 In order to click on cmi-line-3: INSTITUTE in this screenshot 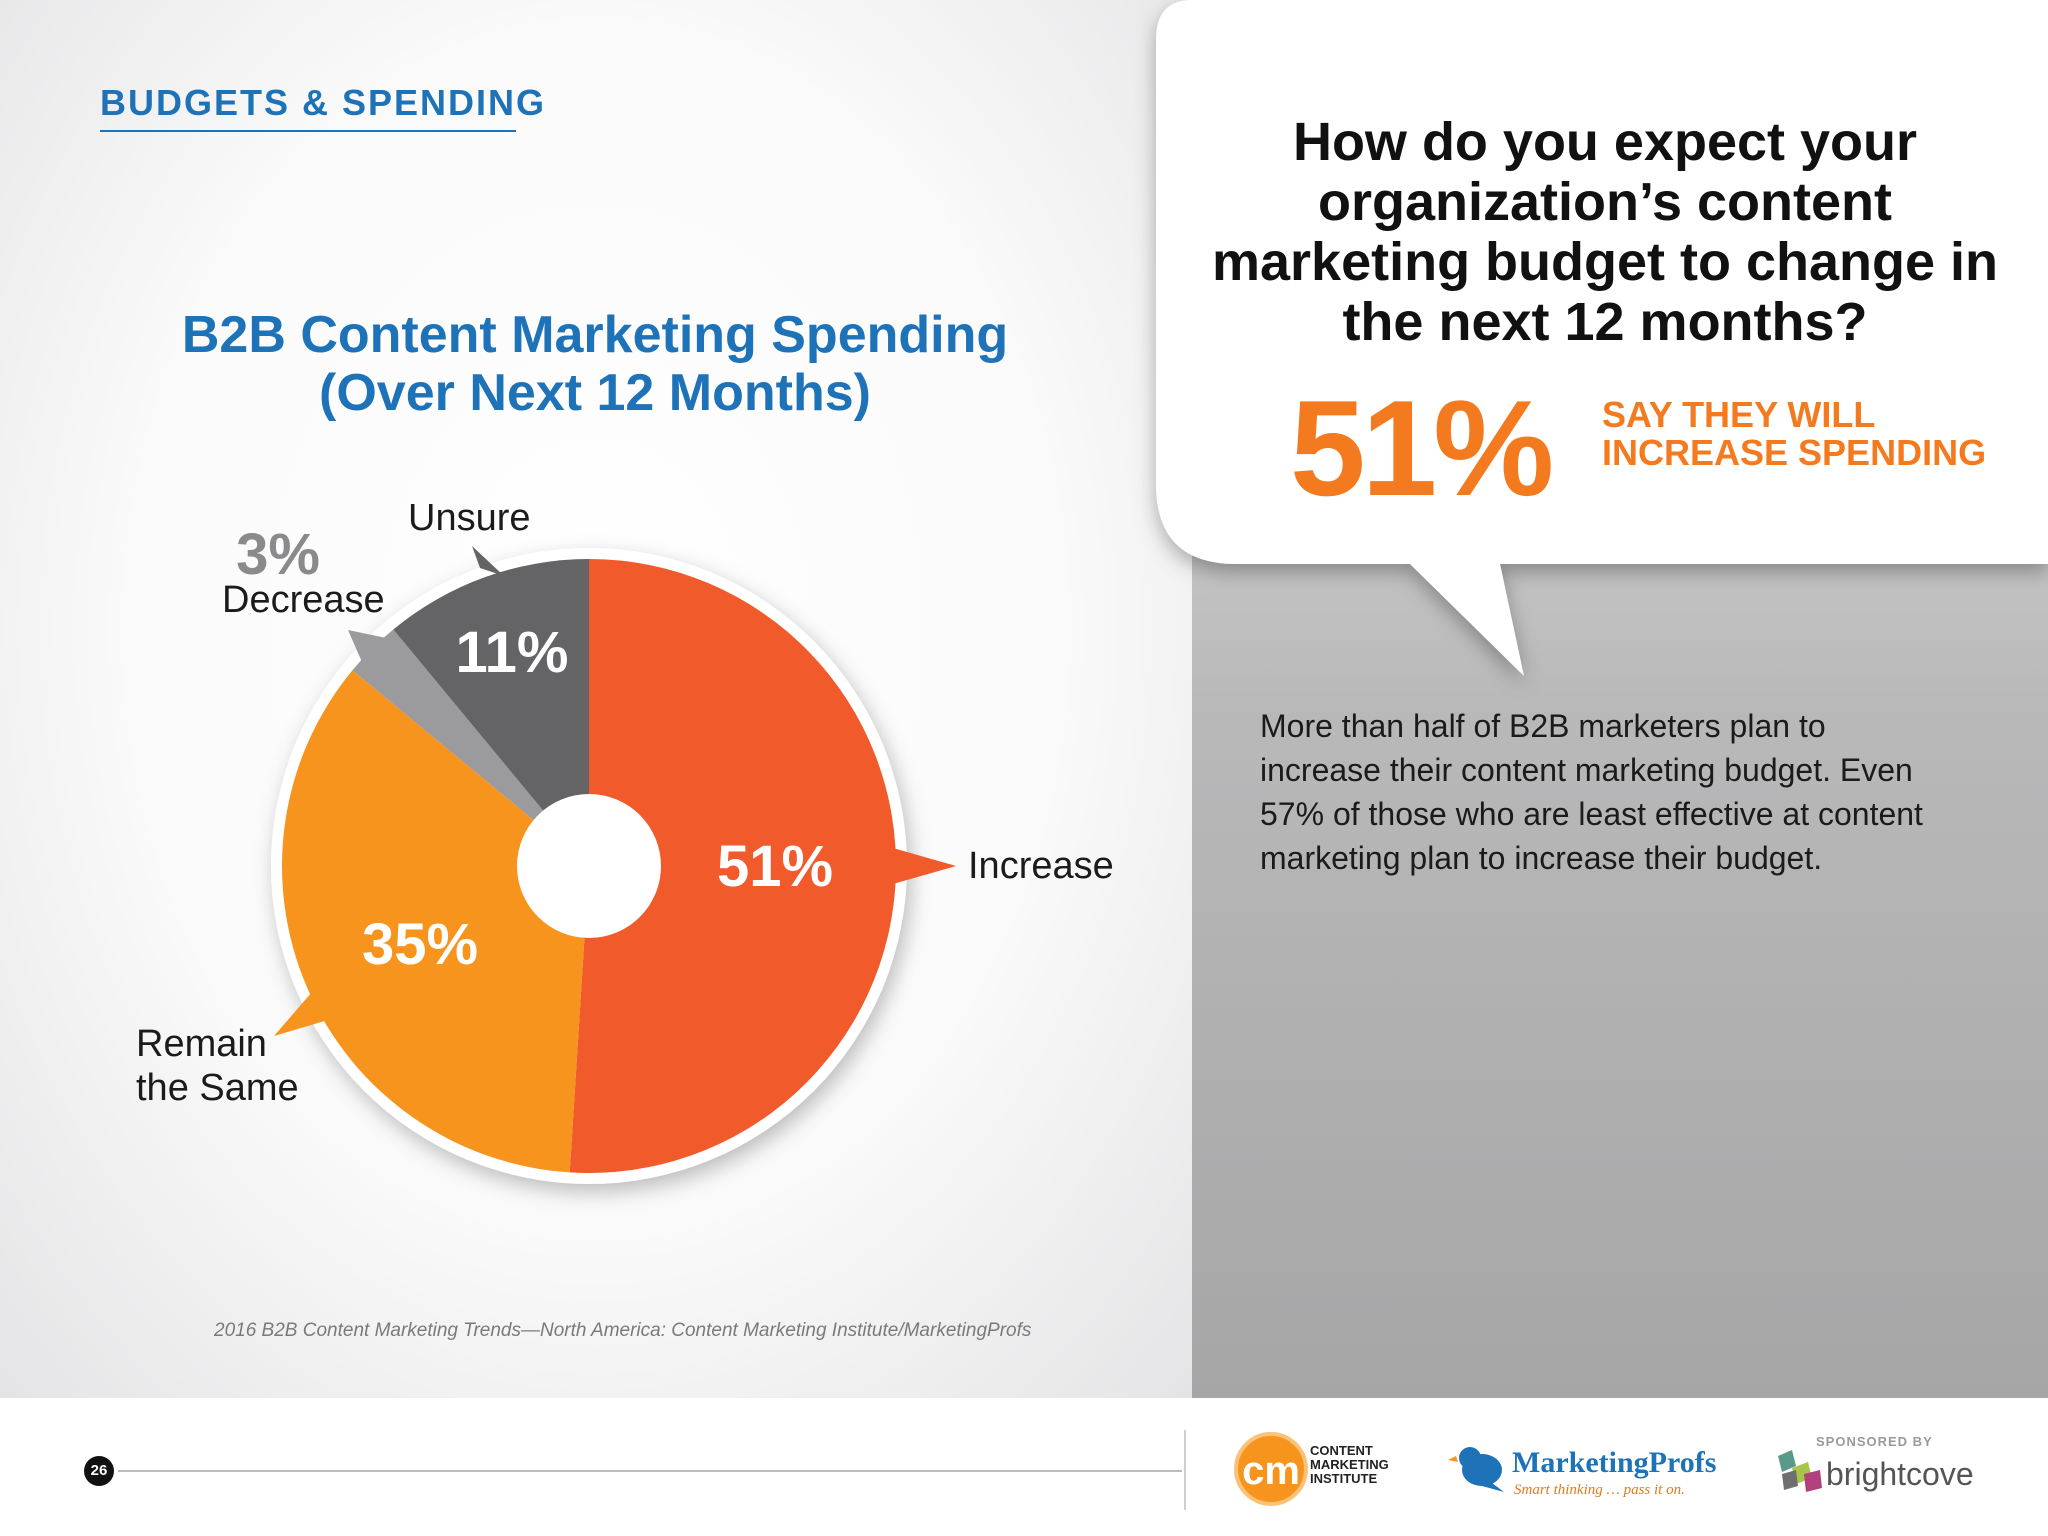, I will do `click(1344, 1478)`.